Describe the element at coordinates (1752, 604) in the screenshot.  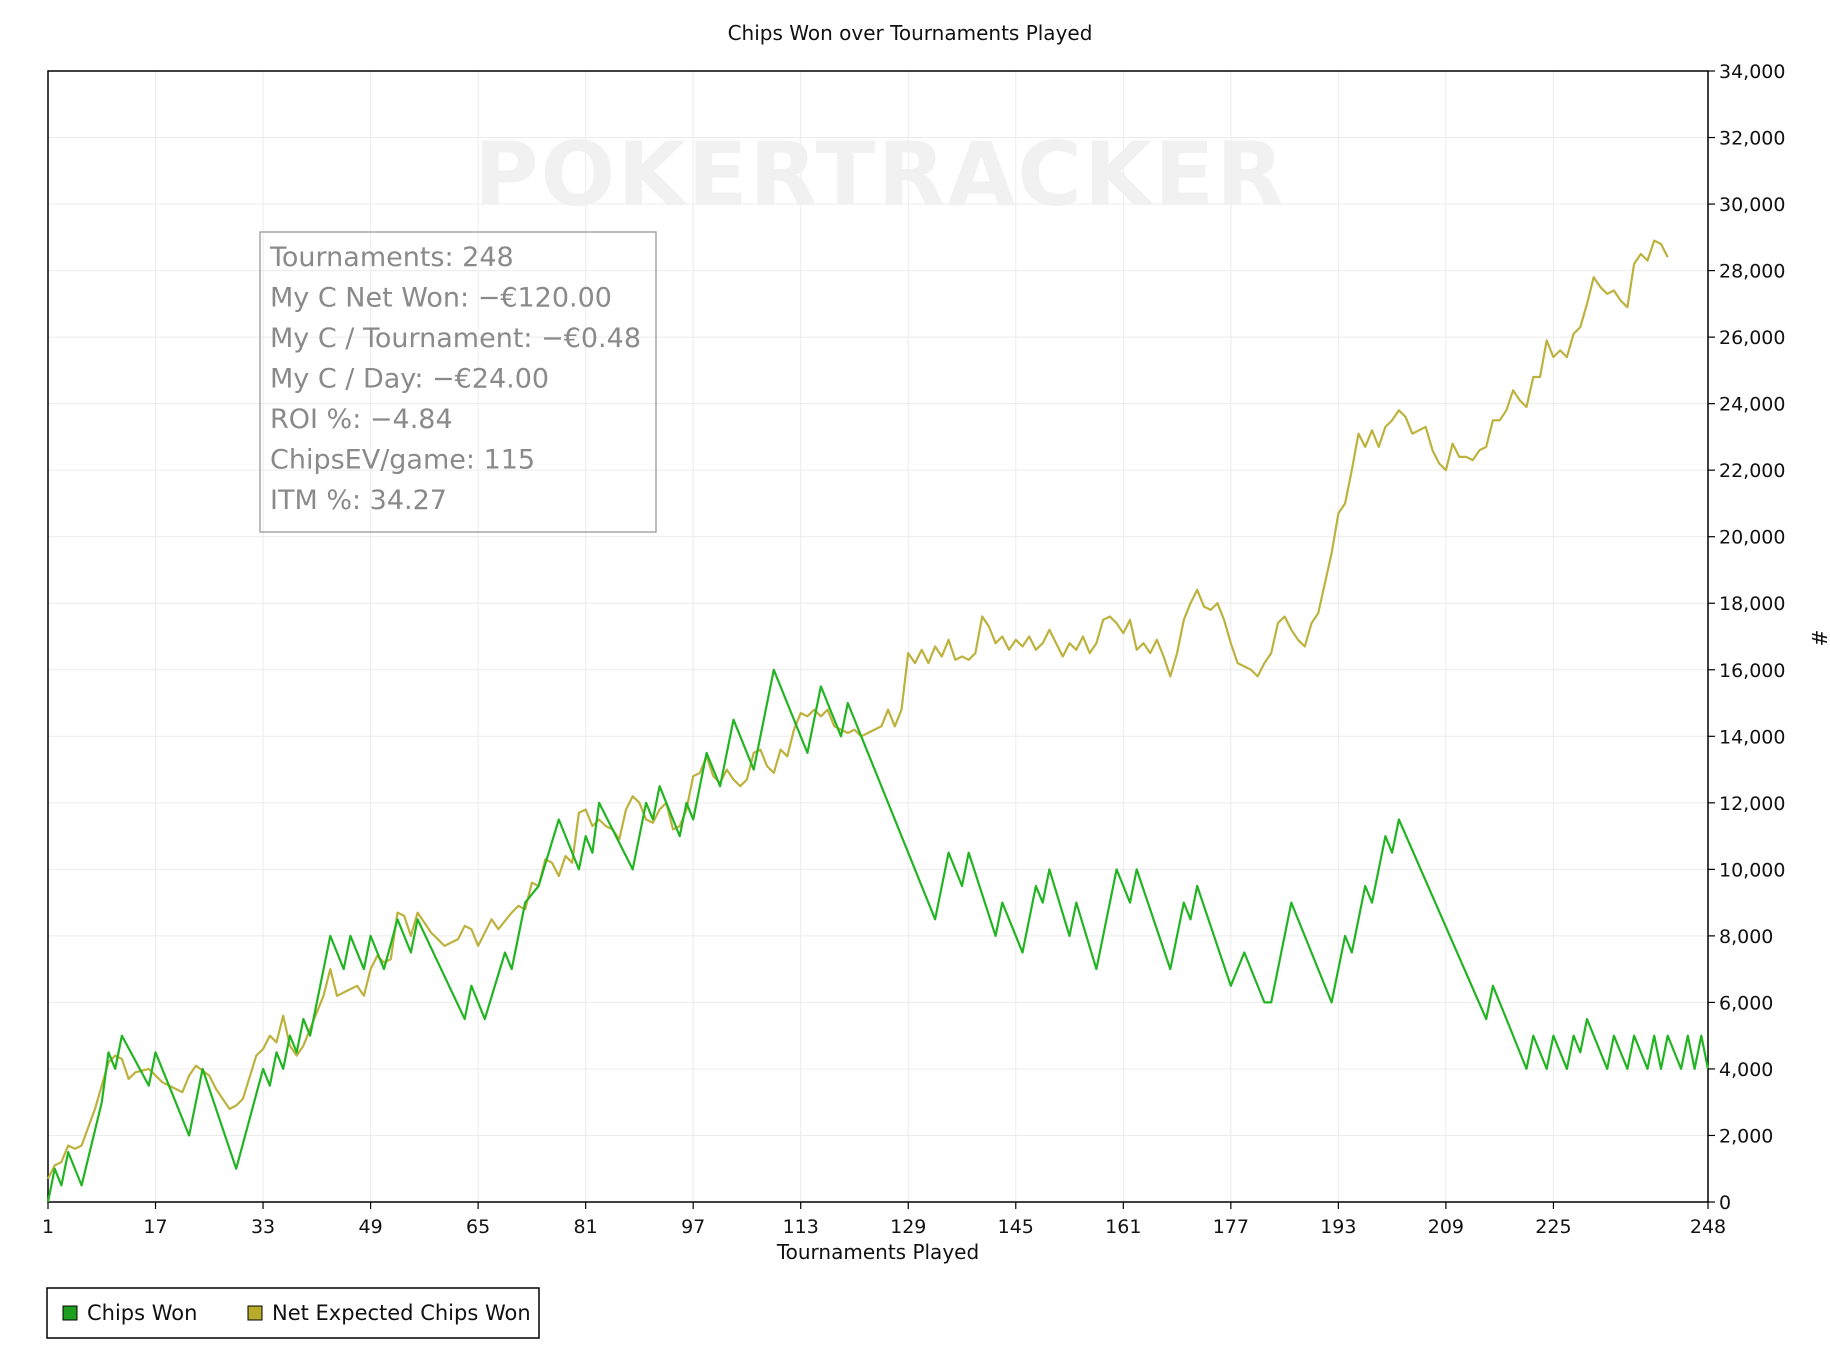
I see `y-tick-label: 18,000` at that location.